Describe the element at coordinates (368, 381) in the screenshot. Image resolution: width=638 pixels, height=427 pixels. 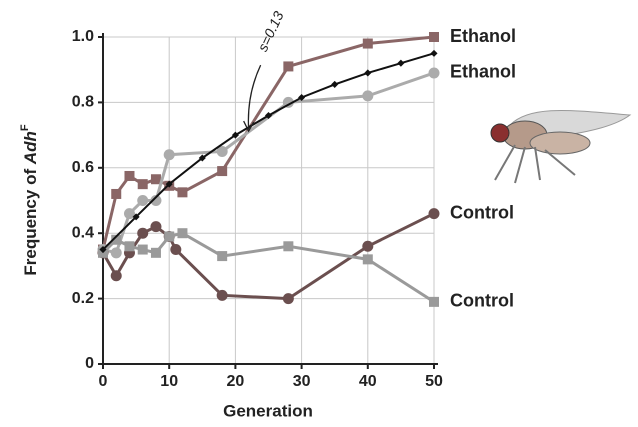
I see `x-tick-label: 40` at that location.